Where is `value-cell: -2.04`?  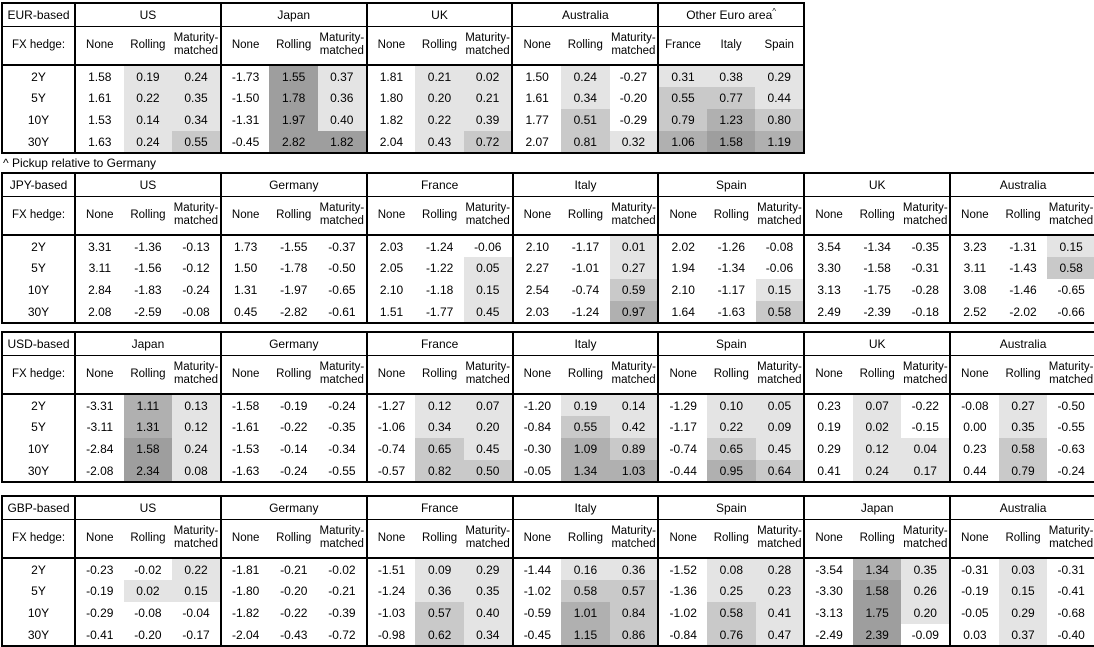 value-cell: -2.04 is located at coordinates (244, 635).